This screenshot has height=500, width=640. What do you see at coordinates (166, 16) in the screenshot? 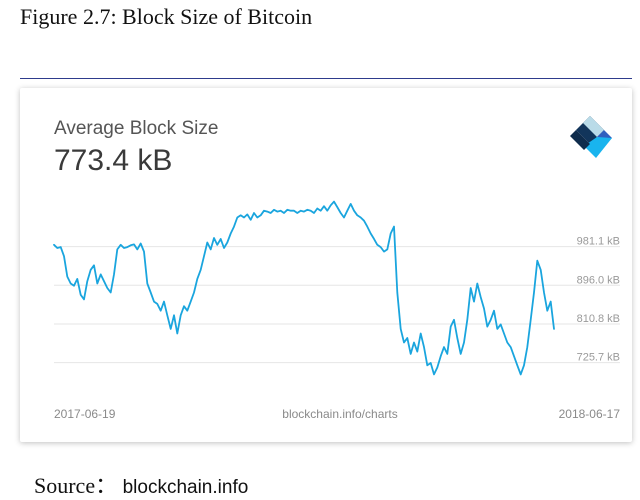
I see `figure-title: Figure 2.7: Block Size of Bitcoin` at bounding box center [166, 16].